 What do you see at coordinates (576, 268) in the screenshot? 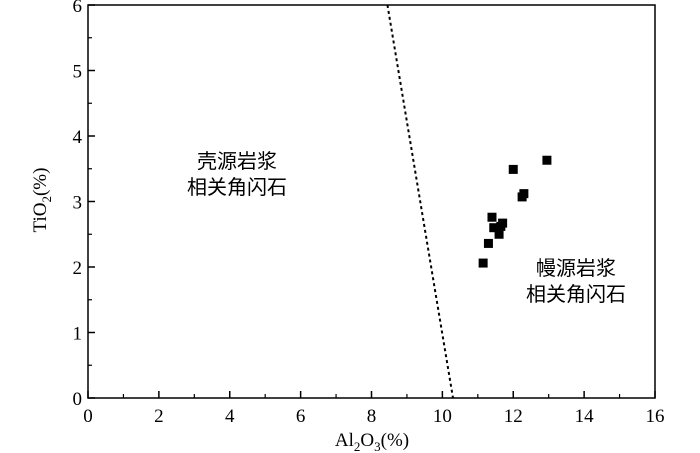
I see `mantle-label-line1: 幔源岩浆` at bounding box center [576, 268].